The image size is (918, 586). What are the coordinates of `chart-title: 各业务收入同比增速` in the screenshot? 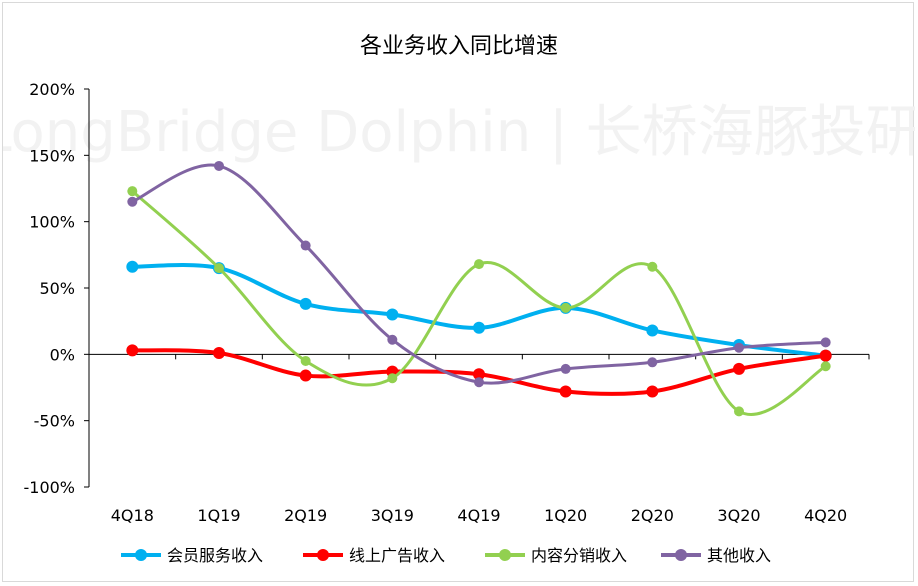 It's located at (459, 46).